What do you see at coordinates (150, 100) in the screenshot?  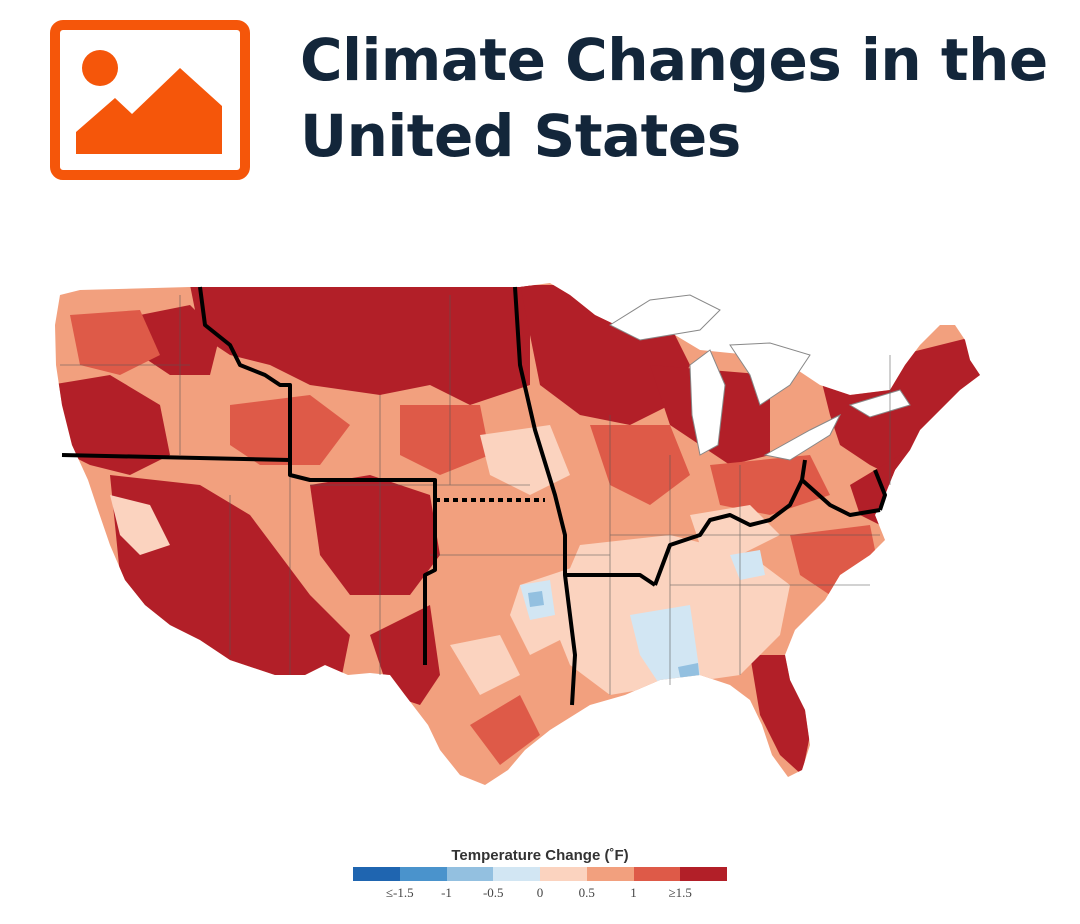 I see `image-placeholder-icon` at bounding box center [150, 100].